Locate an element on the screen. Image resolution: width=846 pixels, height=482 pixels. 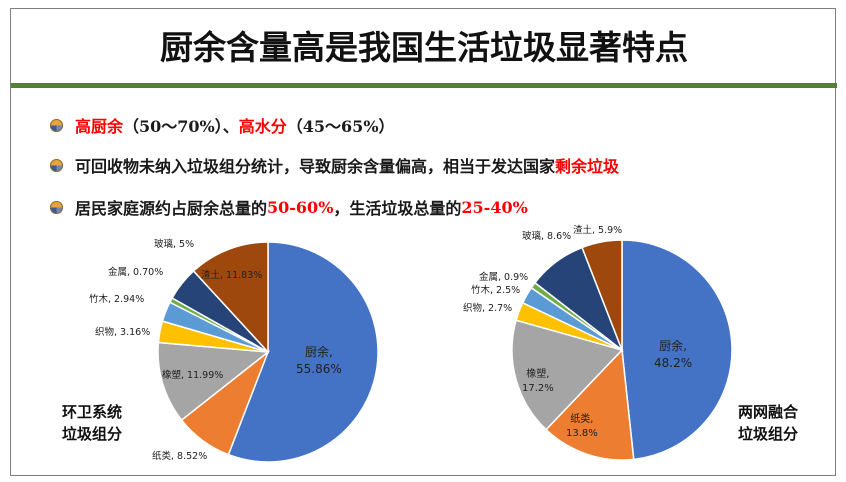
bullet-1-part-2: （50～70%）、 is located at coordinates (181, 126).